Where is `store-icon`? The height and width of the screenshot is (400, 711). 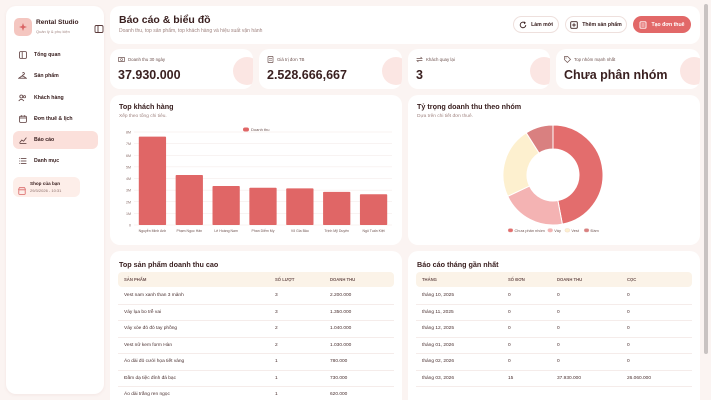
store-icon is located at coordinates (22, 188).